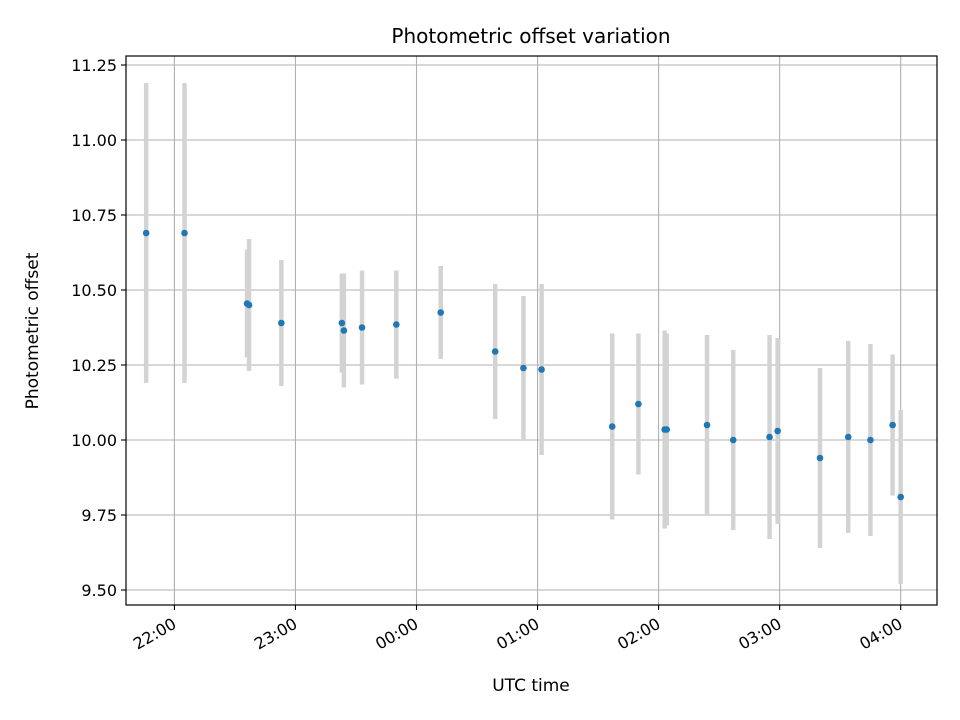  What do you see at coordinates (530, 36) in the screenshot?
I see `chart-title: Photometric offset variation` at bounding box center [530, 36].